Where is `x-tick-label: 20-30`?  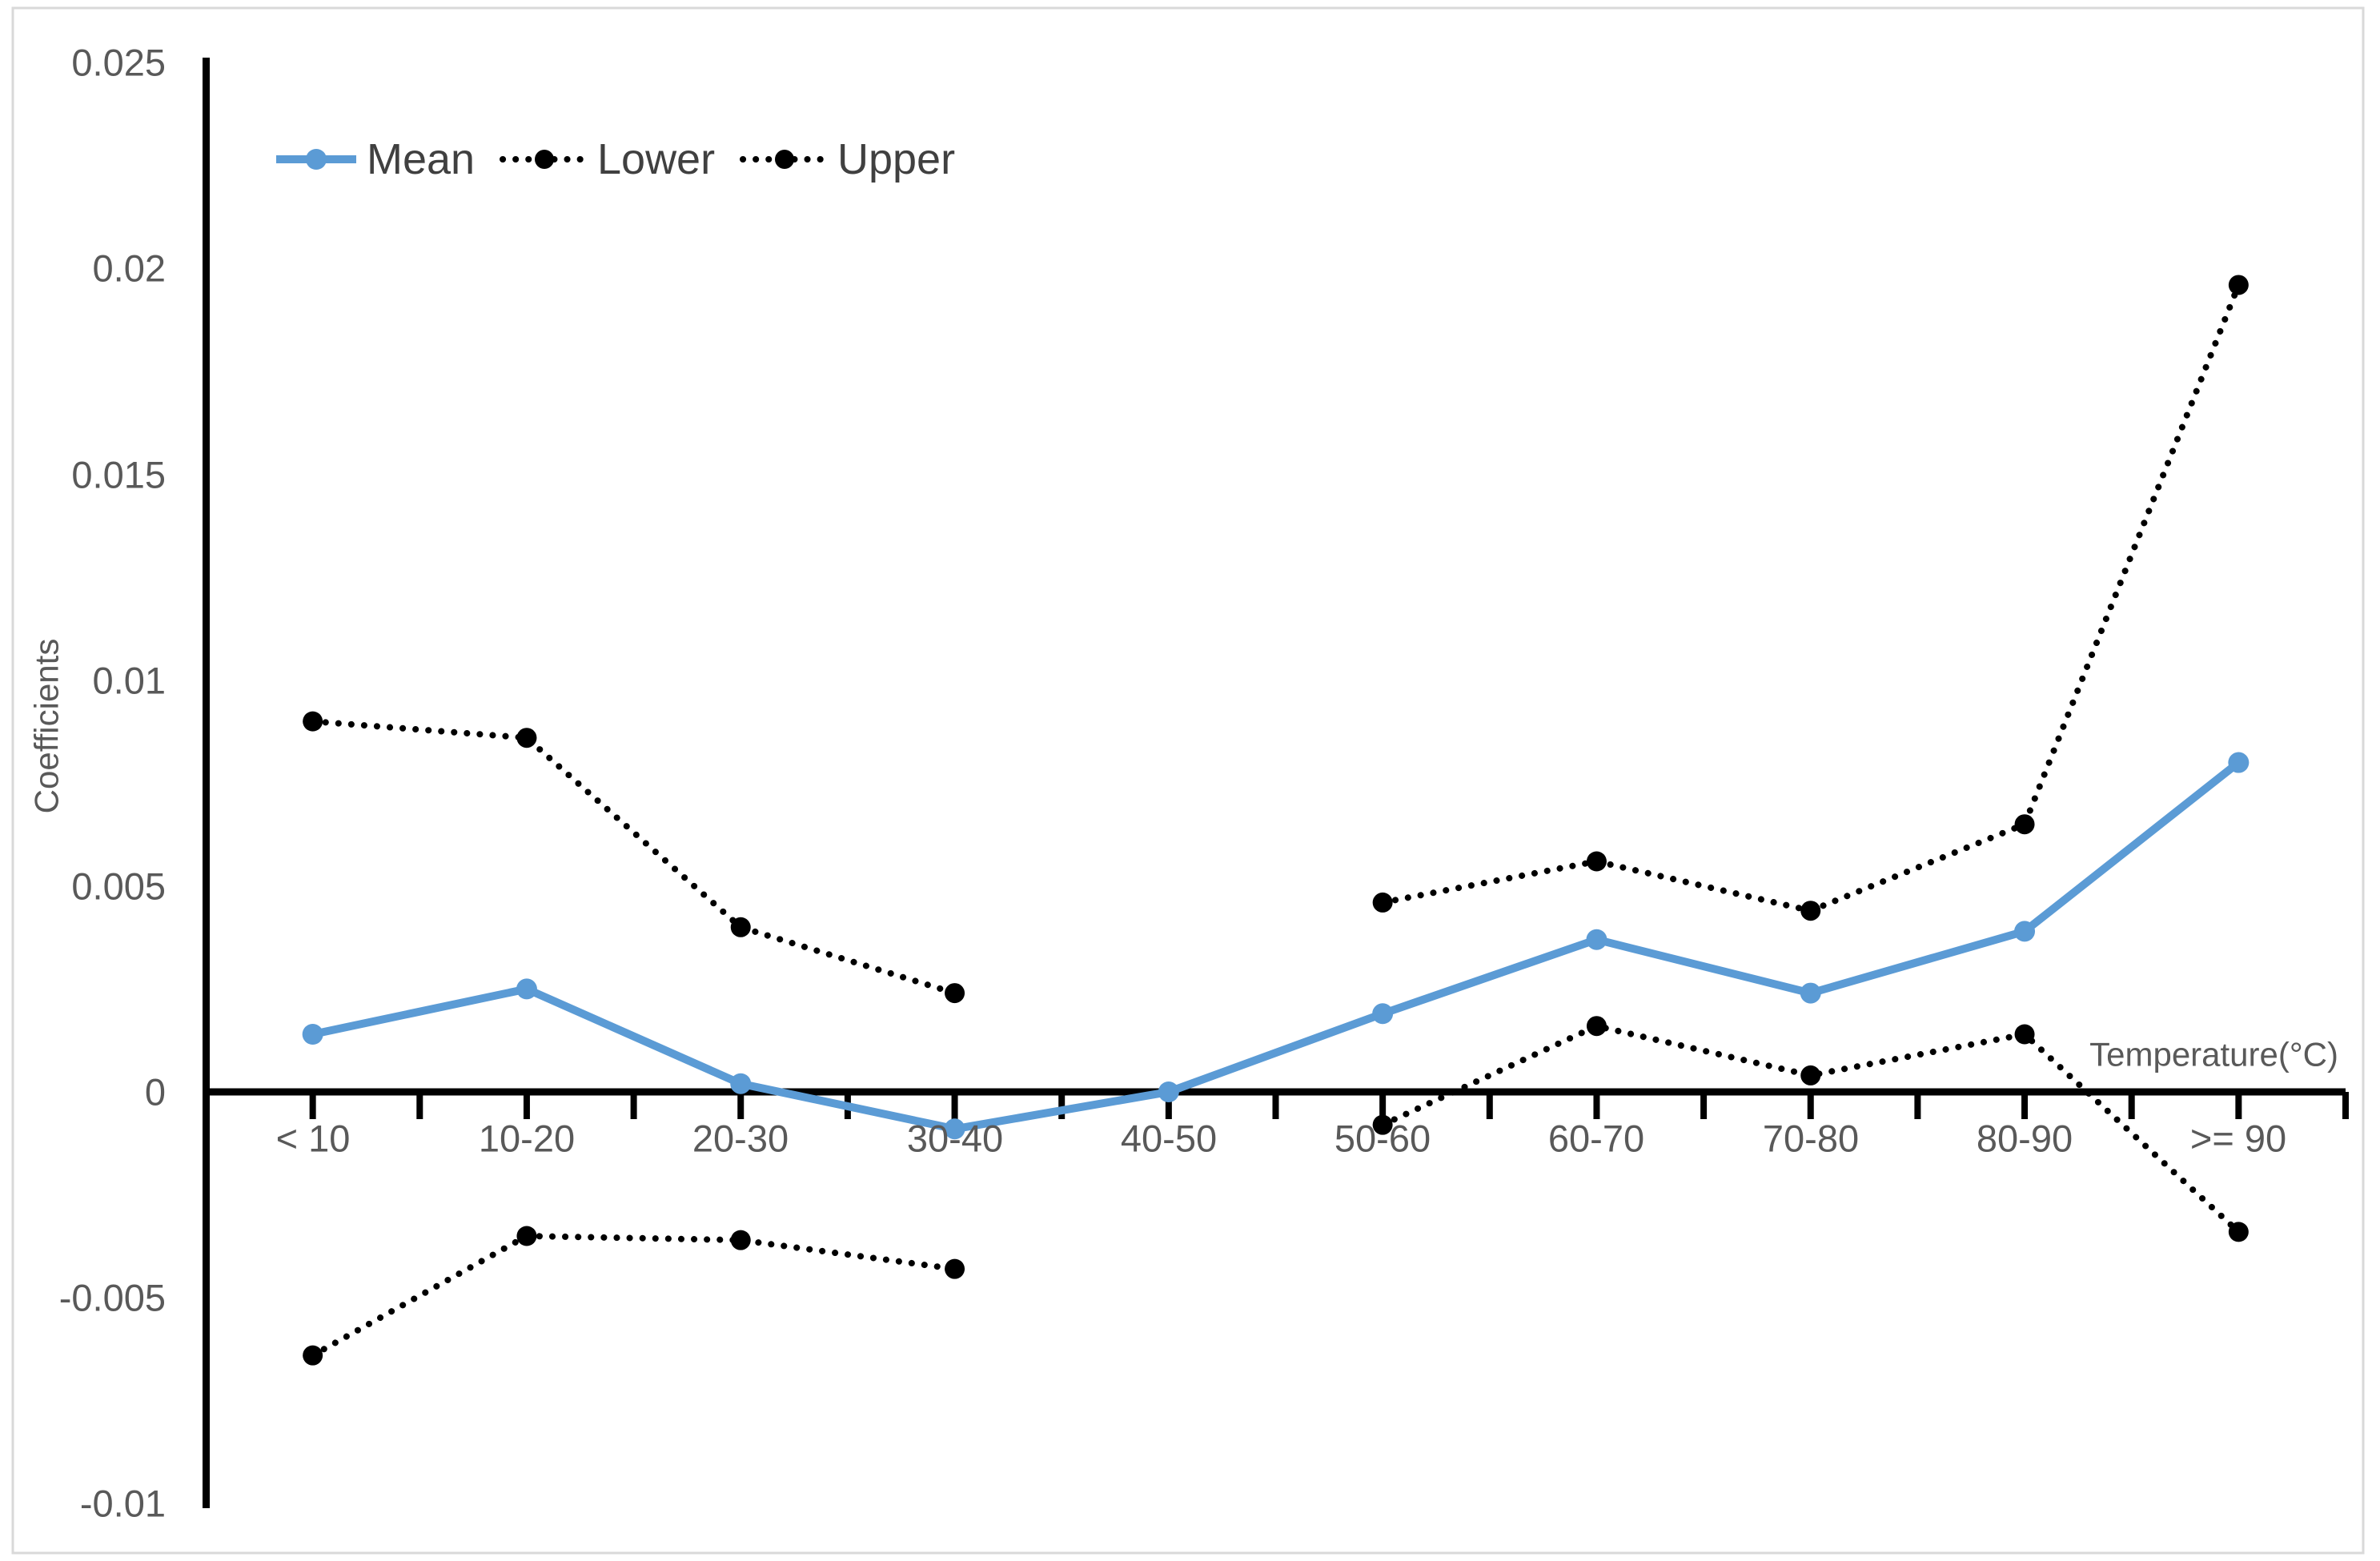 x-tick-label: 20-30 is located at coordinates (740, 1139).